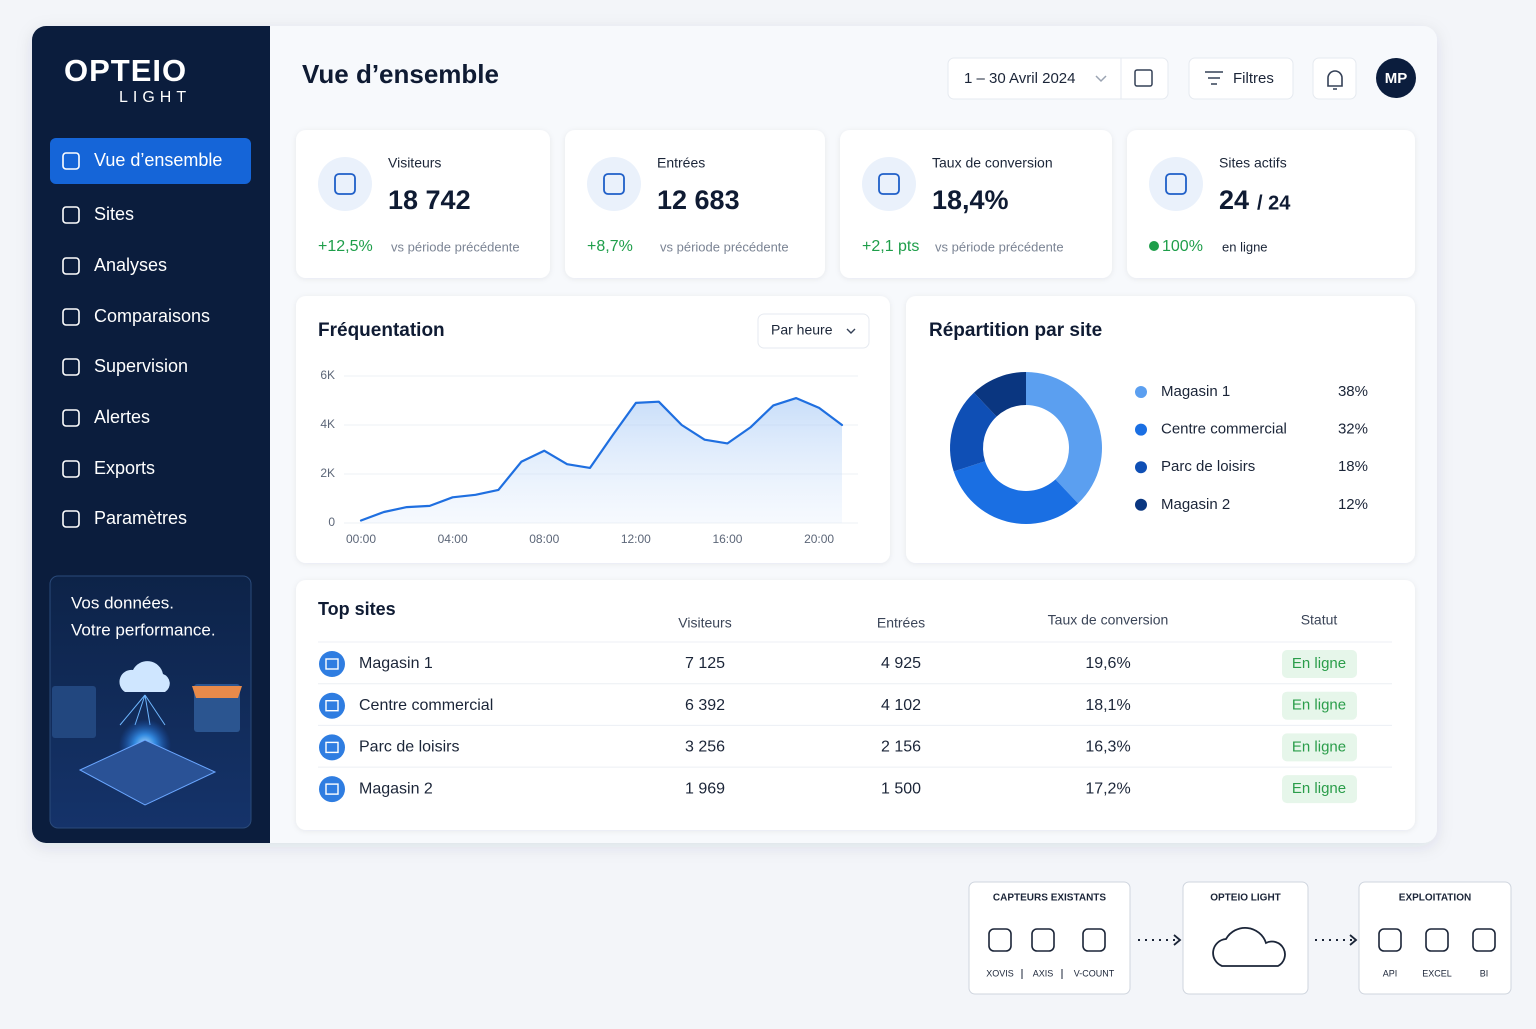 The height and width of the screenshot is (1029, 1536). Describe the element at coordinates (1107, 705) in the screenshot. I see `table-cell: 18,1%` at that location.